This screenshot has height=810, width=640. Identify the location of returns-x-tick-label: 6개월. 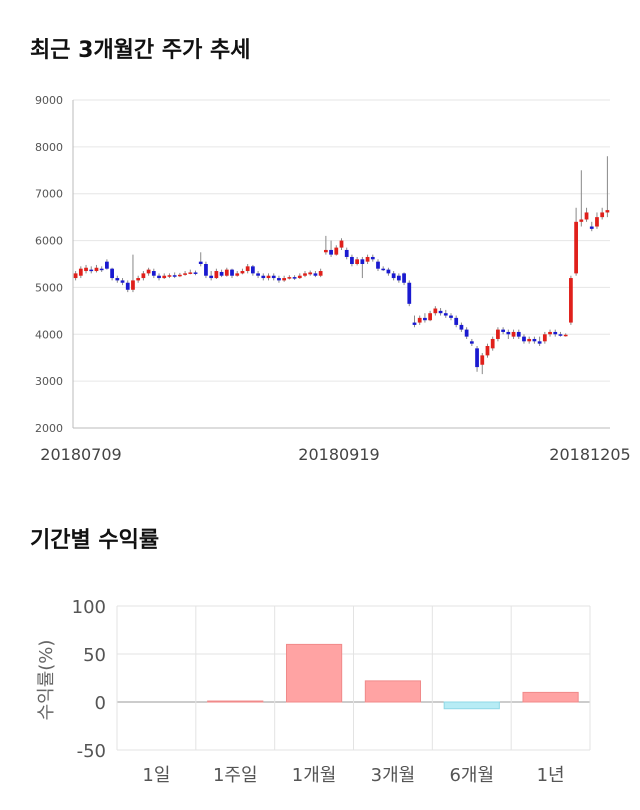
(471, 775).